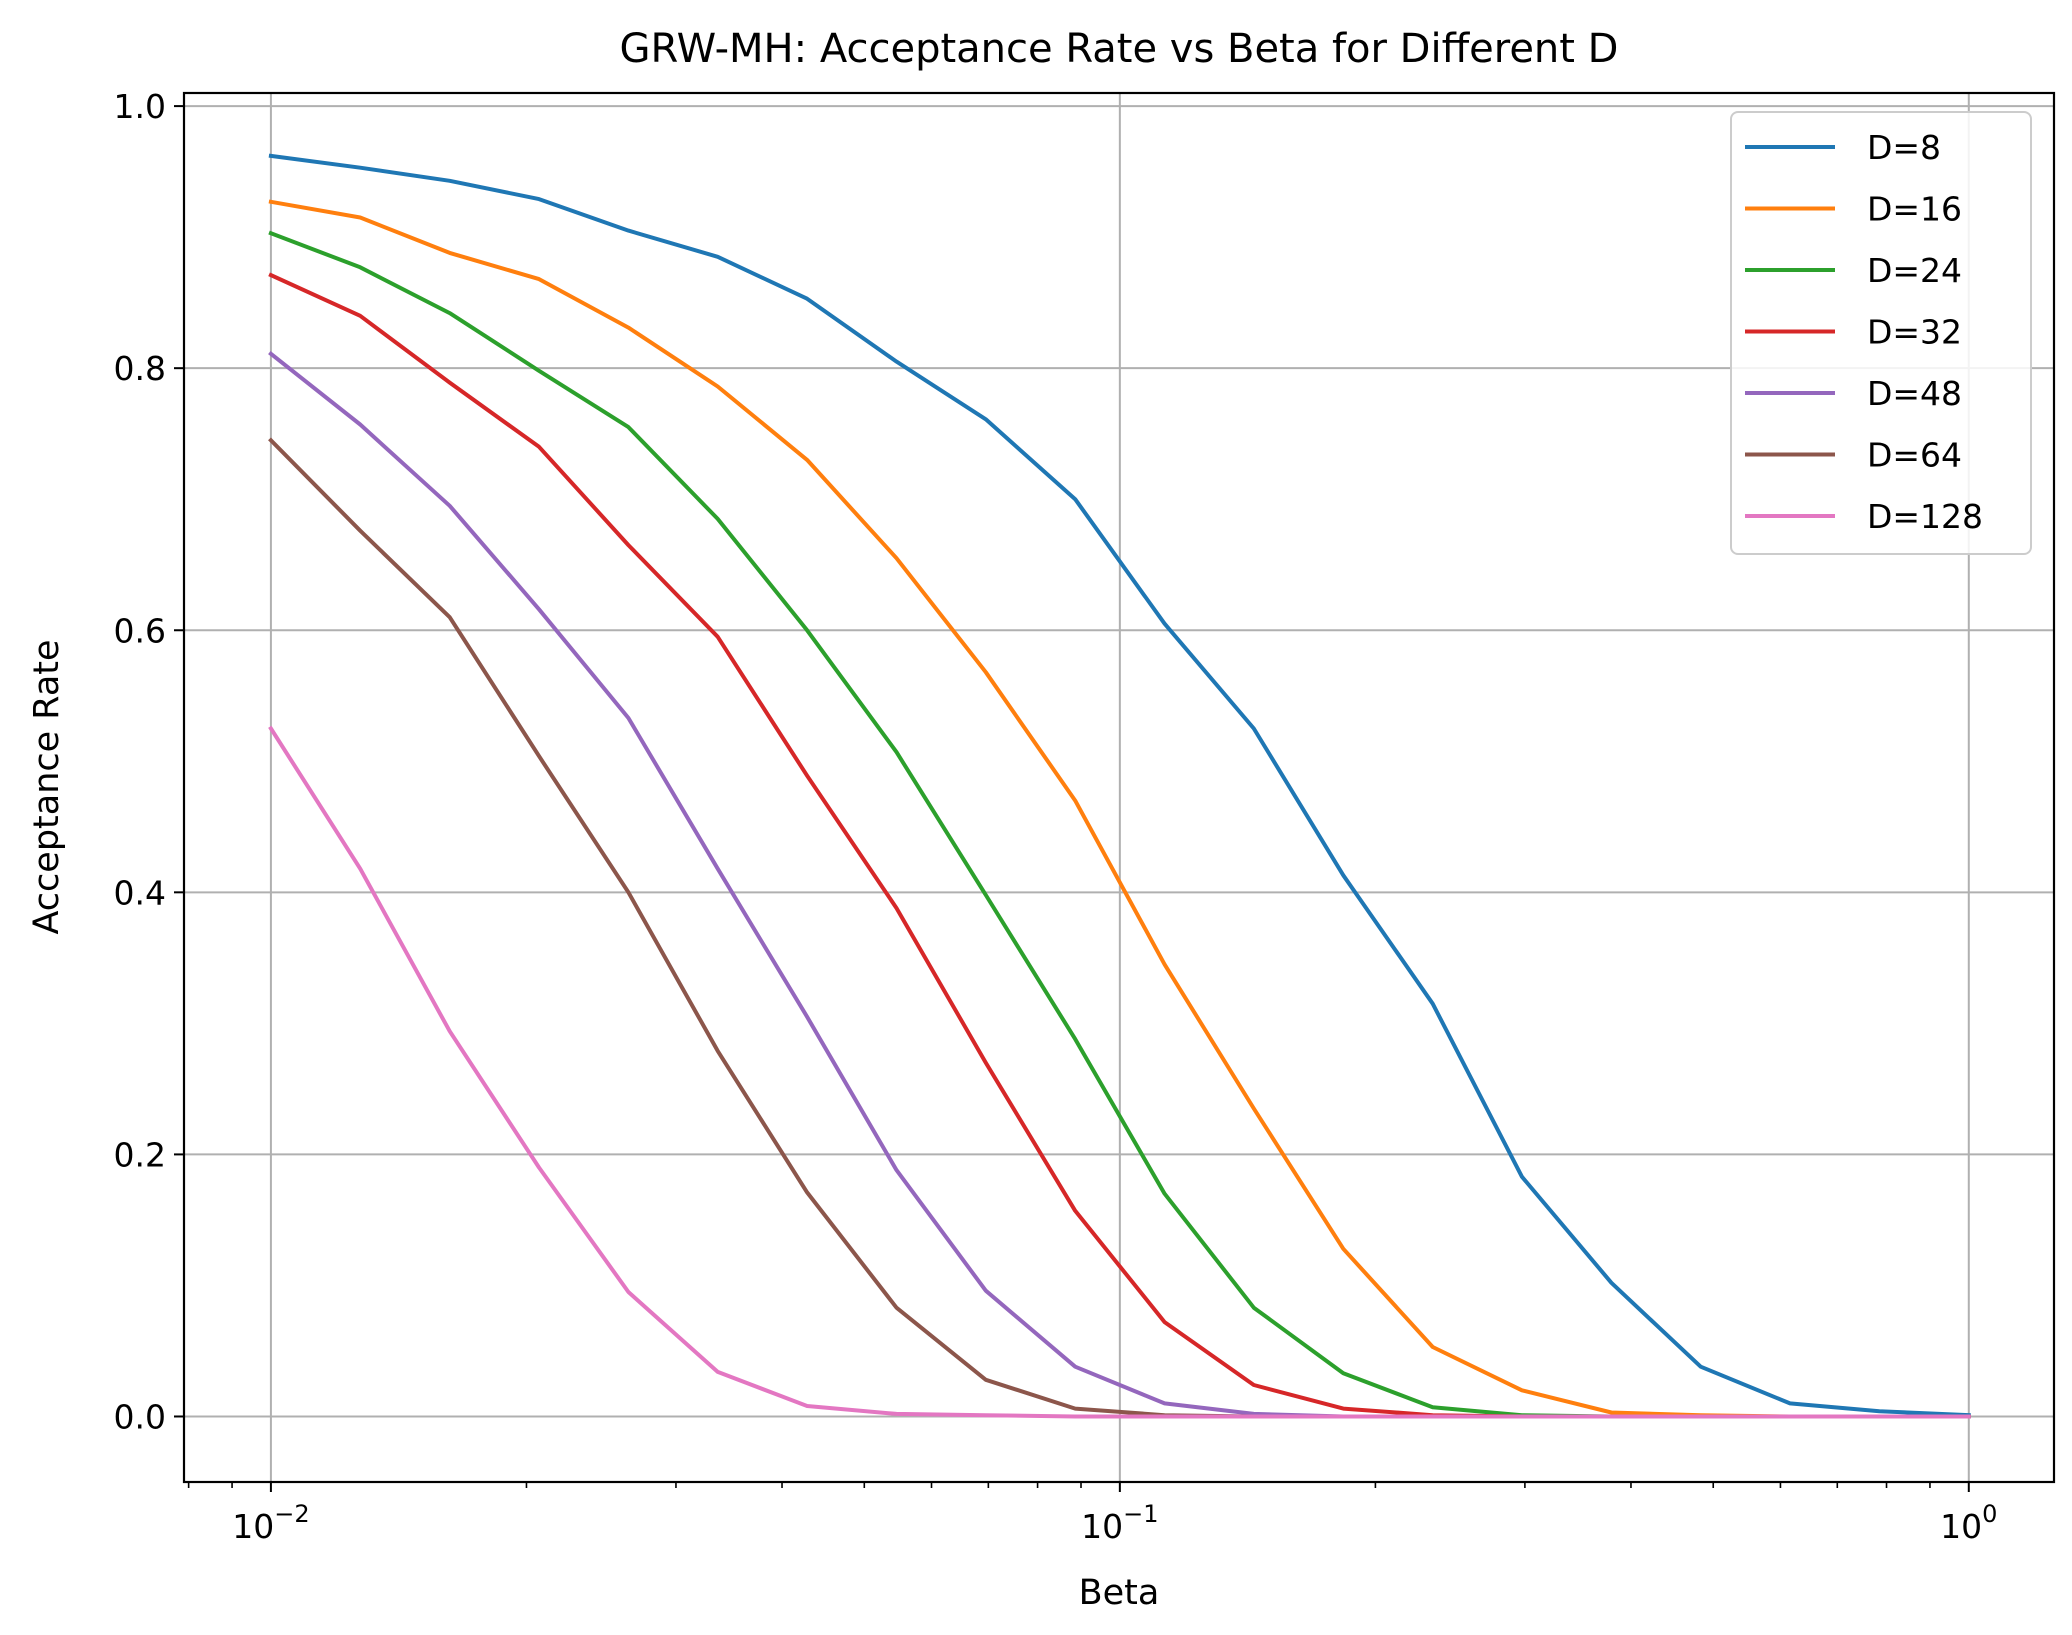 Image resolution: width=2072 pixels, height=1635 pixels. I want to click on x-tick-exponent: 0, so click(1989, 1514).